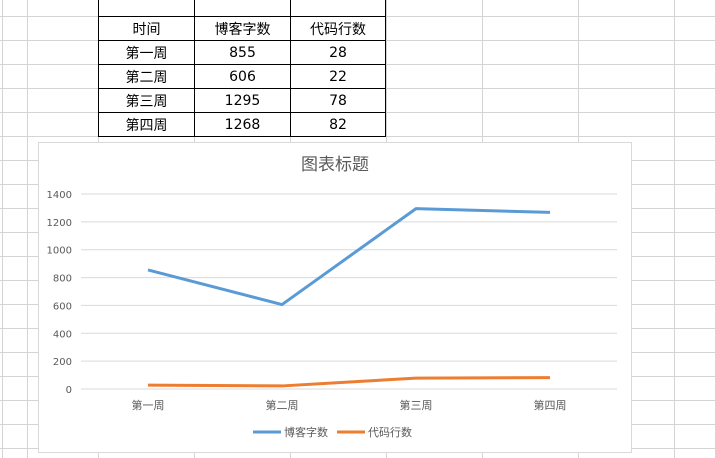 This screenshot has width=715, height=458. I want to click on legend-label: 博客字数, so click(306, 432).